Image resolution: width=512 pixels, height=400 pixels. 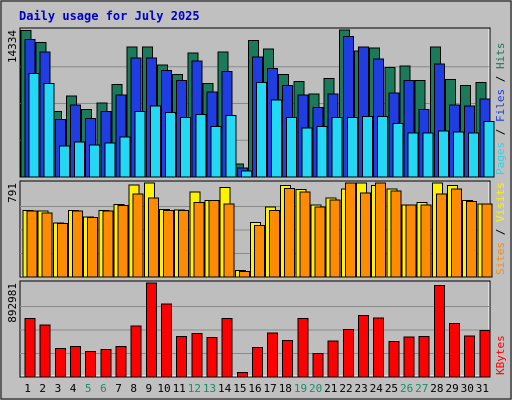 What do you see at coordinates (361, 388) in the screenshot?
I see `x-label-day-23: 23` at bounding box center [361, 388].